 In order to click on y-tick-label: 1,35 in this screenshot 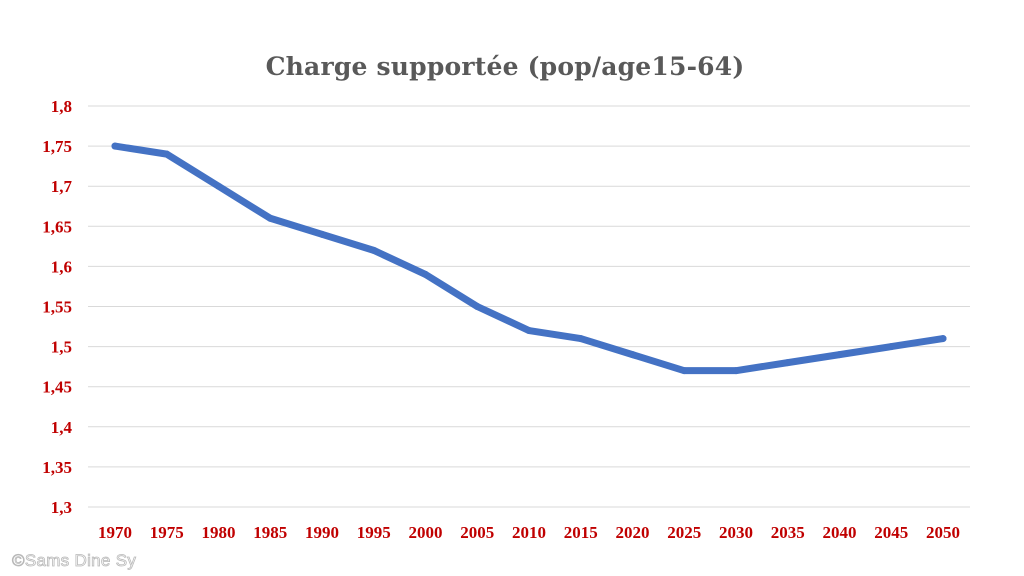, I will do `click(57, 467)`.